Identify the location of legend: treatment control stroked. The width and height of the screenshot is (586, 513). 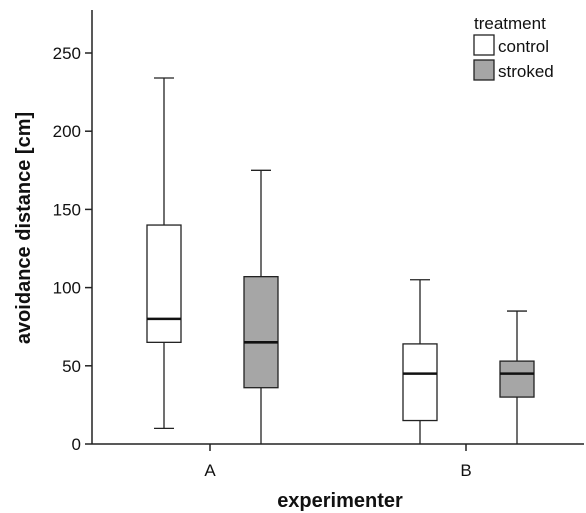
(513, 47).